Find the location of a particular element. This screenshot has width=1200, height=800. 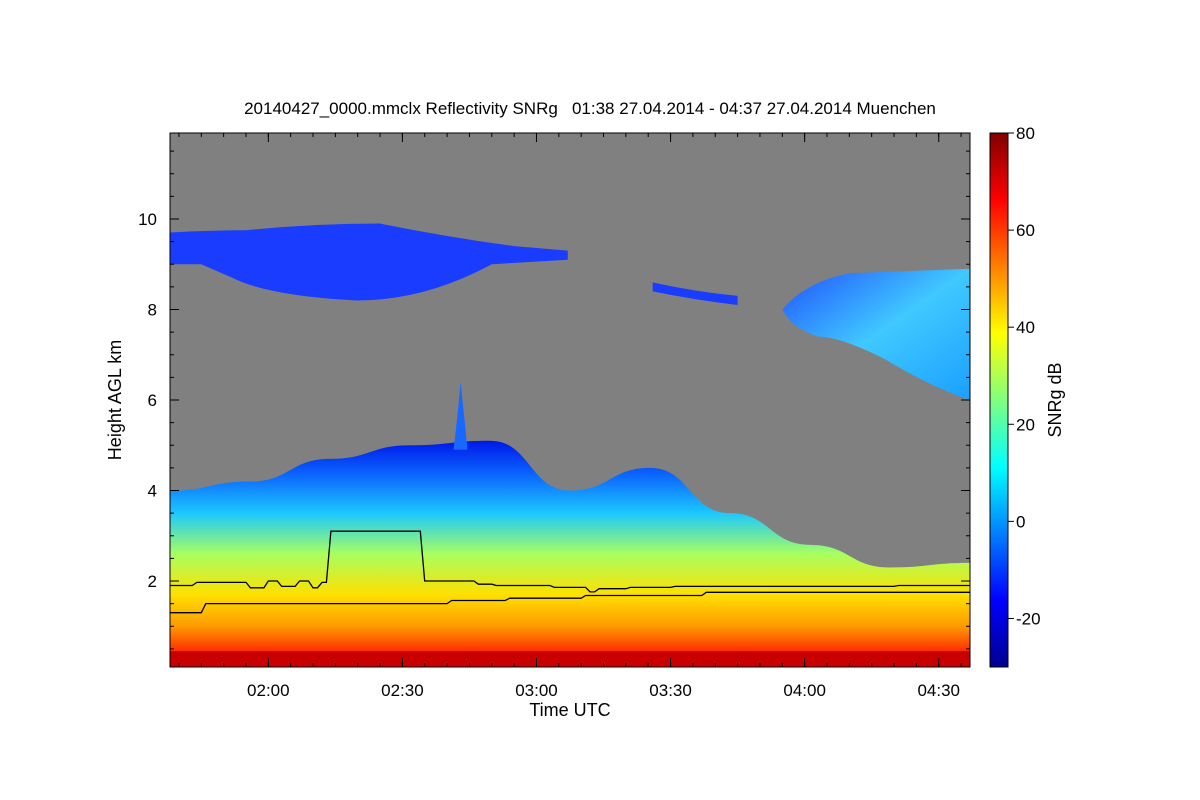

y-tick-label: 4 is located at coordinates (152, 491).